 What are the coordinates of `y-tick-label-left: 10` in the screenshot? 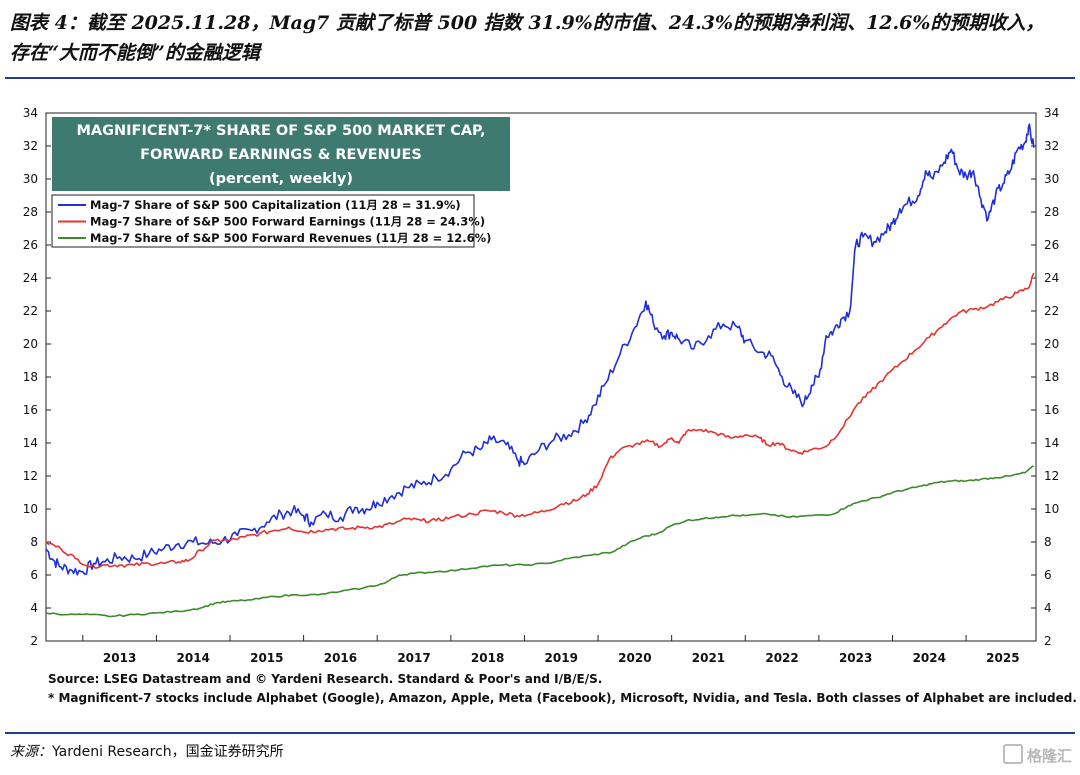 It's located at (30, 509).